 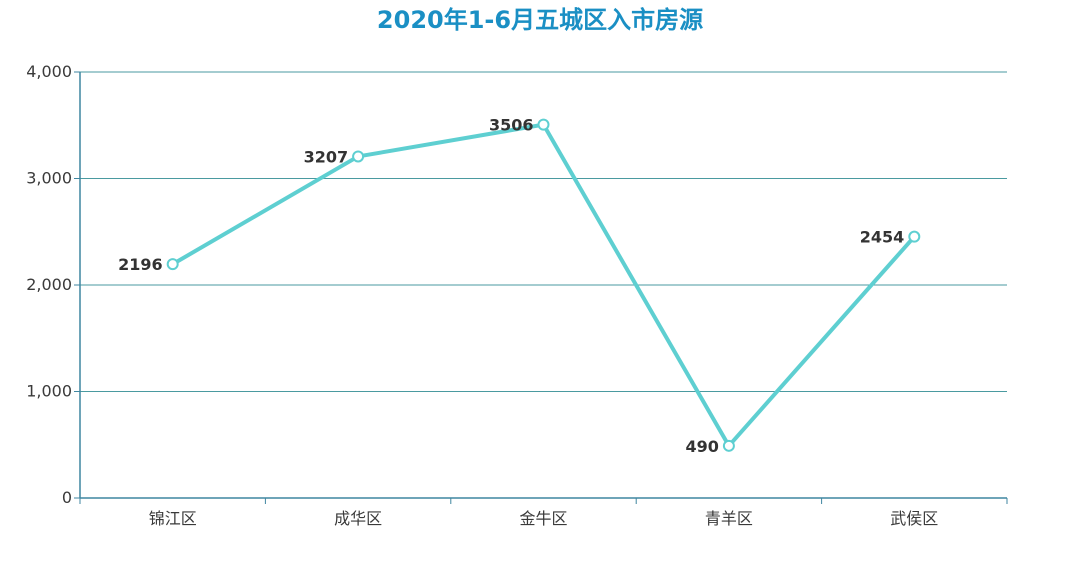 What do you see at coordinates (543, 518) in the screenshot?
I see `x-tick-label: 金牛区` at bounding box center [543, 518].